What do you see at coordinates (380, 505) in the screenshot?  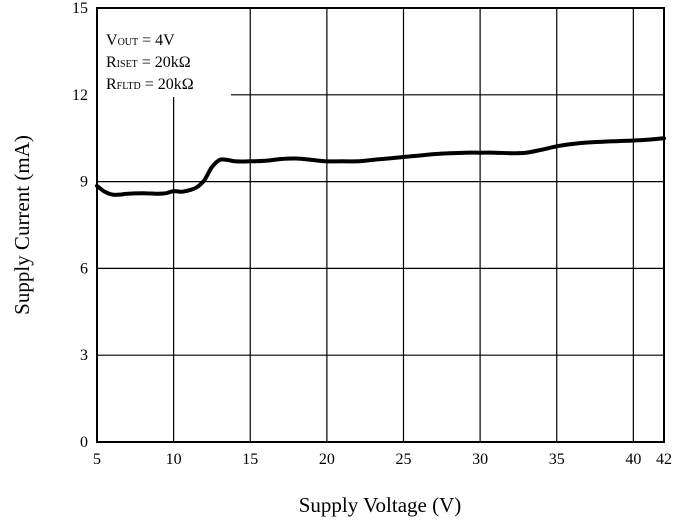 I see `x-axis-title: Supply Voltage (V)` at bounding box center [380, 505].